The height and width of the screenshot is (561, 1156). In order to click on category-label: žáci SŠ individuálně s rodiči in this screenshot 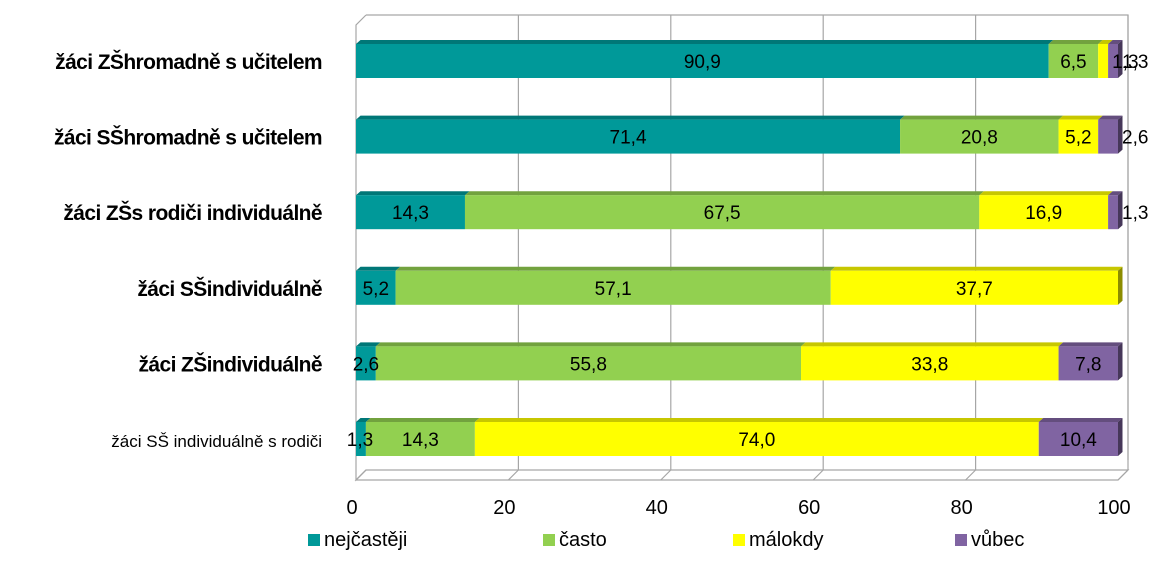, I will do `click(216, 441)`.